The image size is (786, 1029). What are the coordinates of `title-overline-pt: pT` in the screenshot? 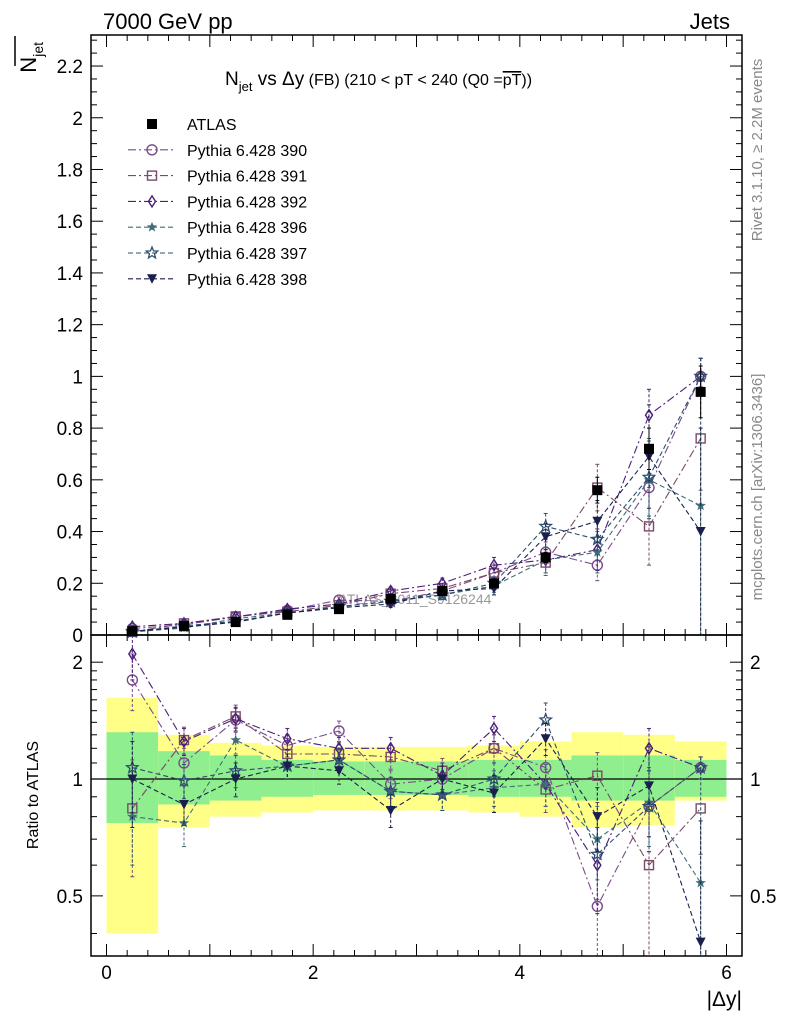 It's located at (512, 80).